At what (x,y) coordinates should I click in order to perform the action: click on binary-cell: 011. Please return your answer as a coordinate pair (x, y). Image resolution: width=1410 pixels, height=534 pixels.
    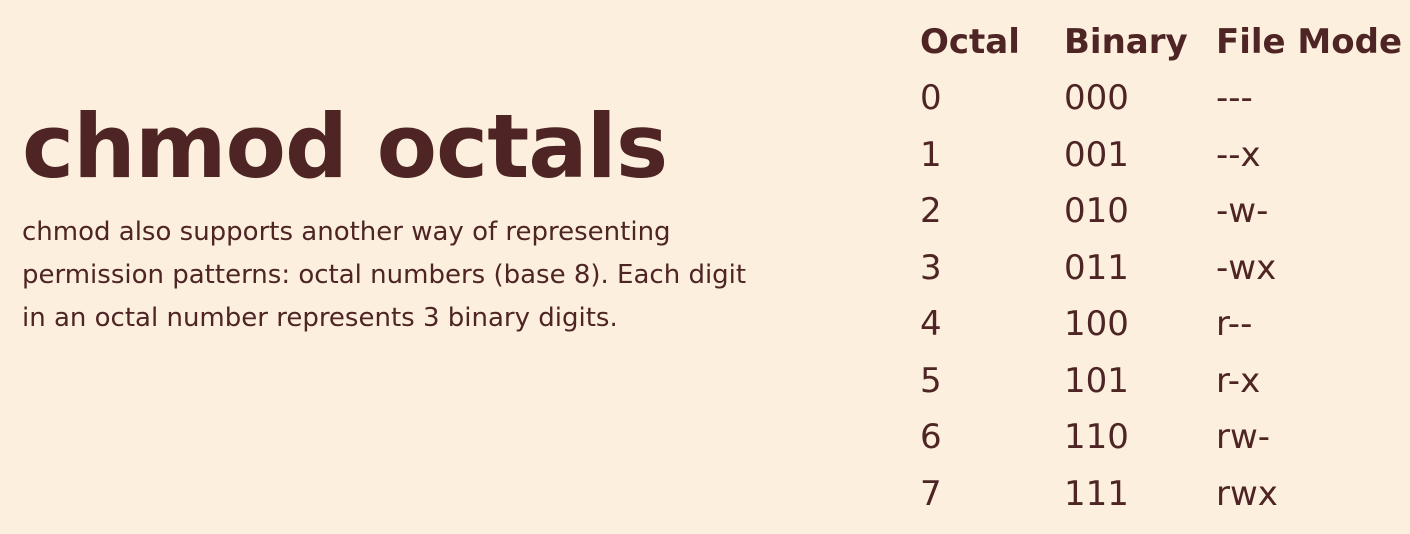
    Looking at the image, I should click on (1096, 267).